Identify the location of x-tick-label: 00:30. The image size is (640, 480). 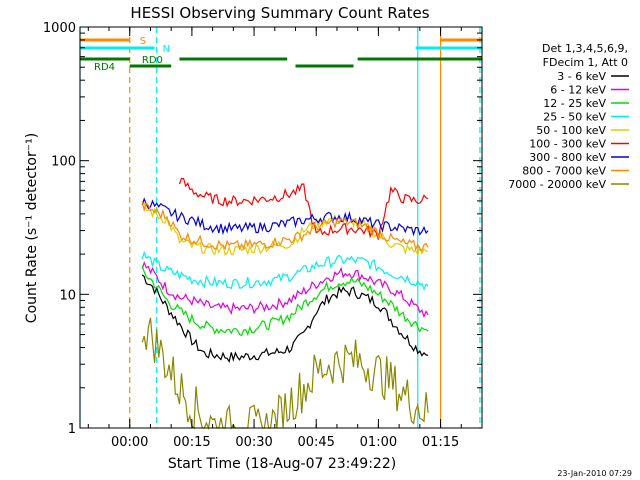
(253, 442).